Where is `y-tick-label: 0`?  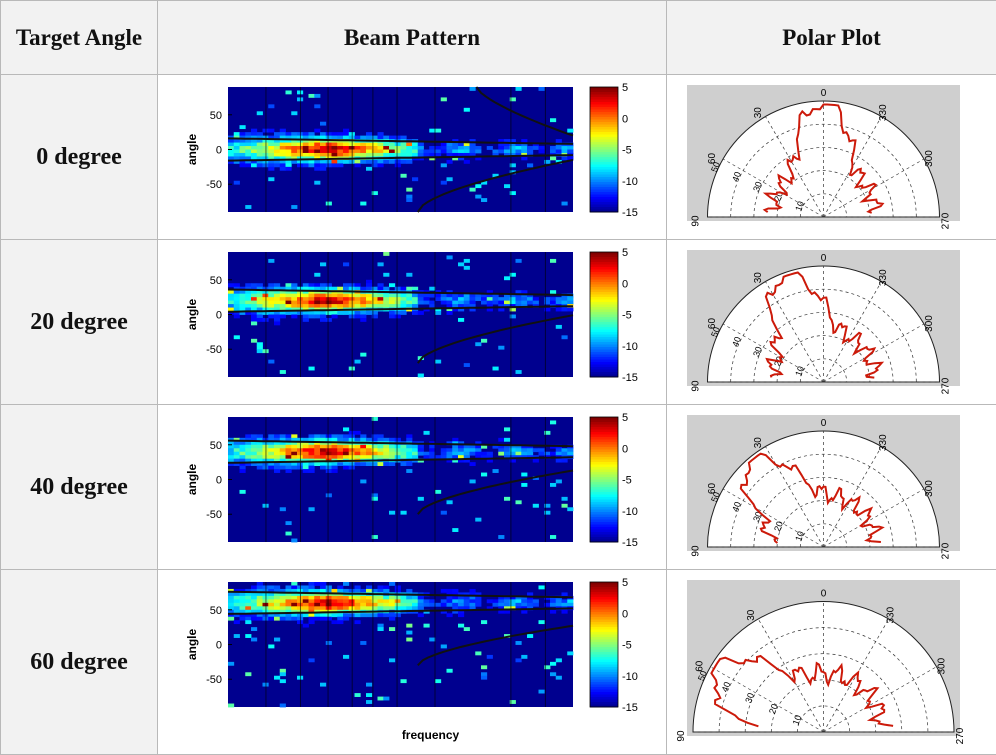 y-tick-label: 0 is located at coordinates (219, 316).